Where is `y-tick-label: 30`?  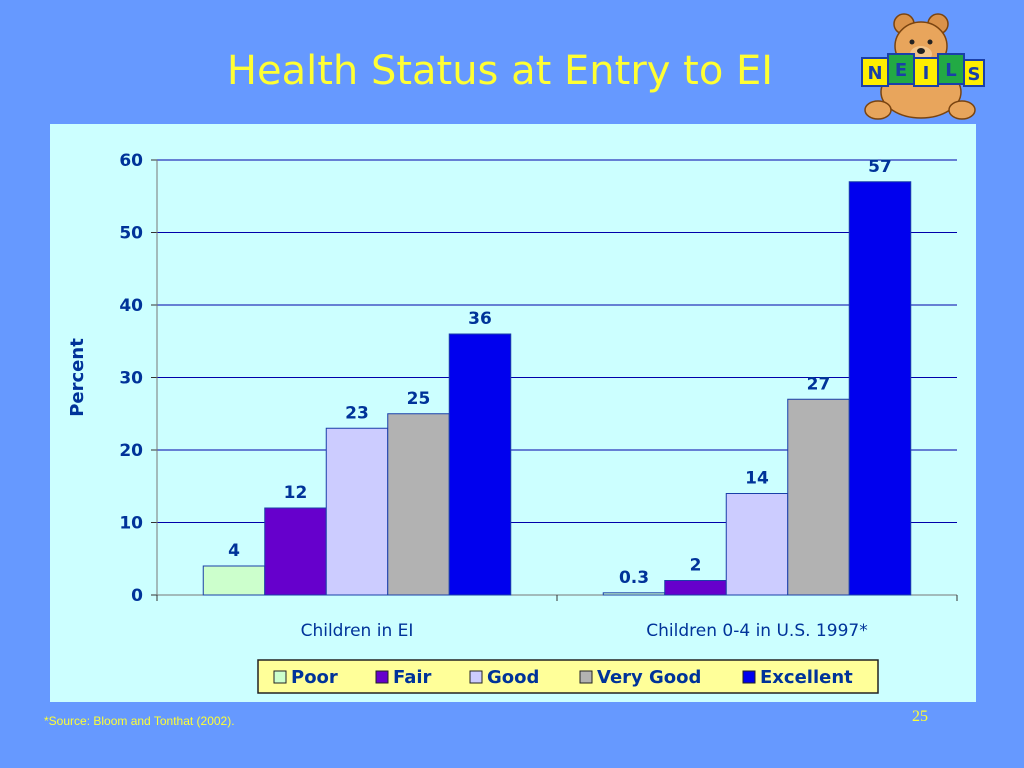 y-tick-label: 30 is located at coordinates (131, 379).